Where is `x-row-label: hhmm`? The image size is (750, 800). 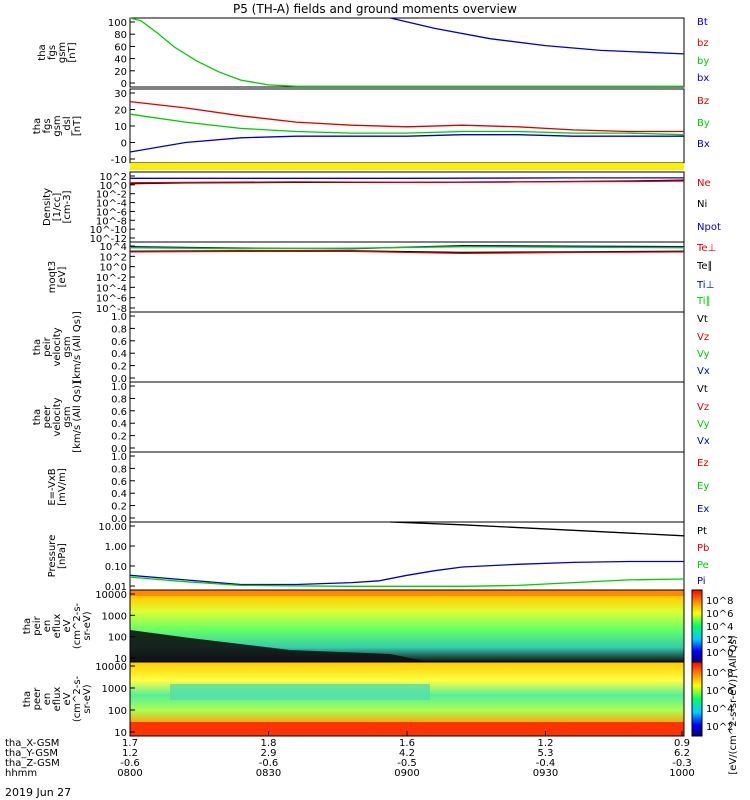
x-row-label: hhmm is located at coordinates (21, 773).